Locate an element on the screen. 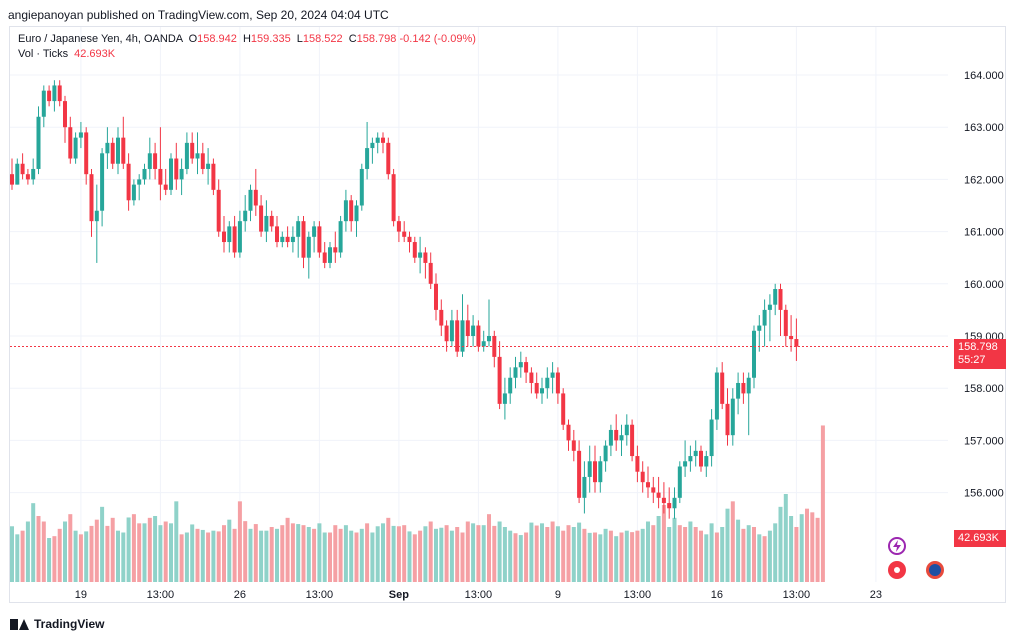  record-icon is located at coordinates (897, 570).